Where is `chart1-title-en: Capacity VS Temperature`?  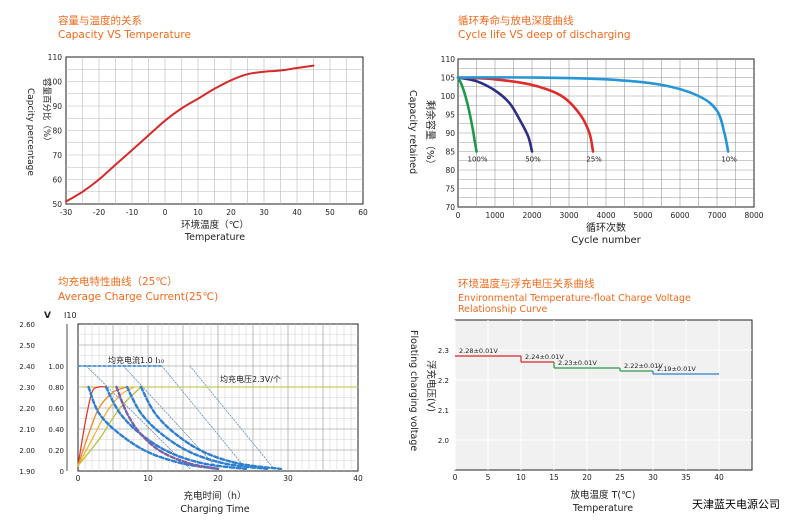
chart1-title-en: Capacity VS Temperature is located at coordinates (124, 35).